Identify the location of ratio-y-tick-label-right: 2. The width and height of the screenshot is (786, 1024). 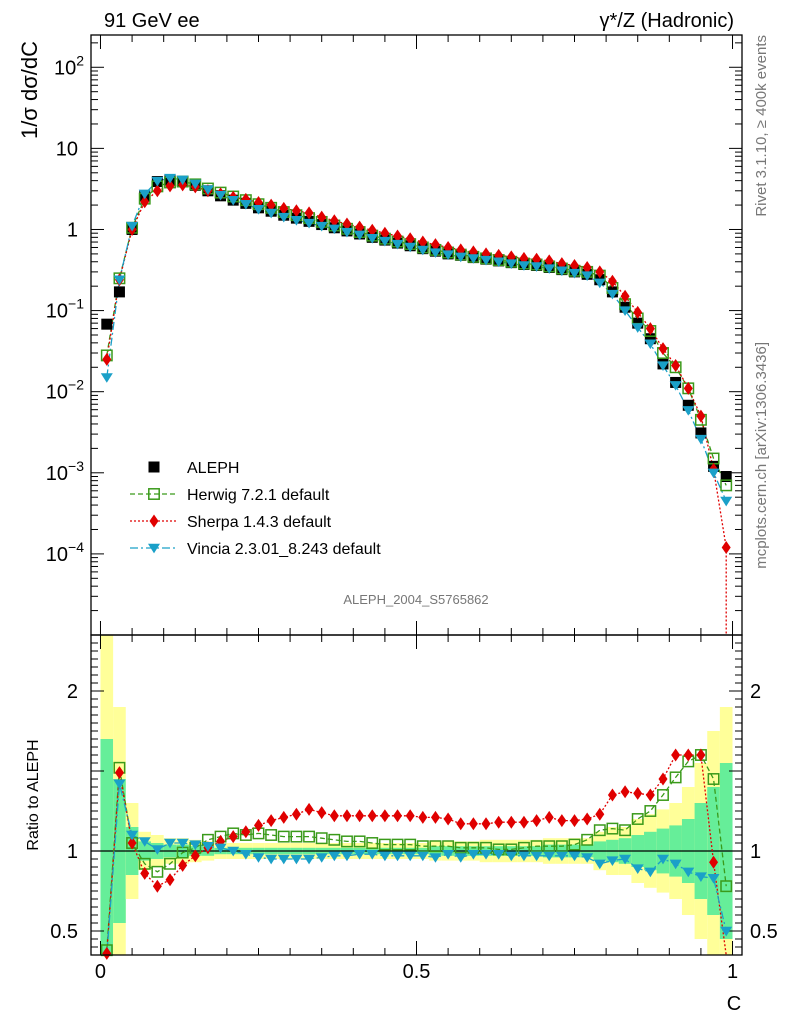
(755, 692).